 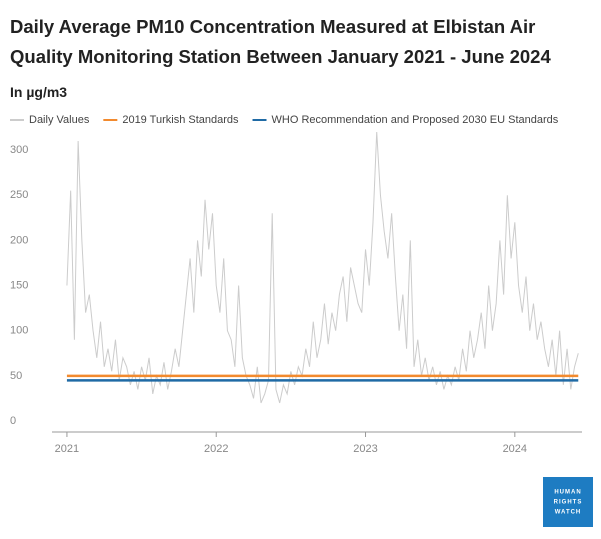 I want to click on y-tick-label: 50, so click(x=16, y=376).